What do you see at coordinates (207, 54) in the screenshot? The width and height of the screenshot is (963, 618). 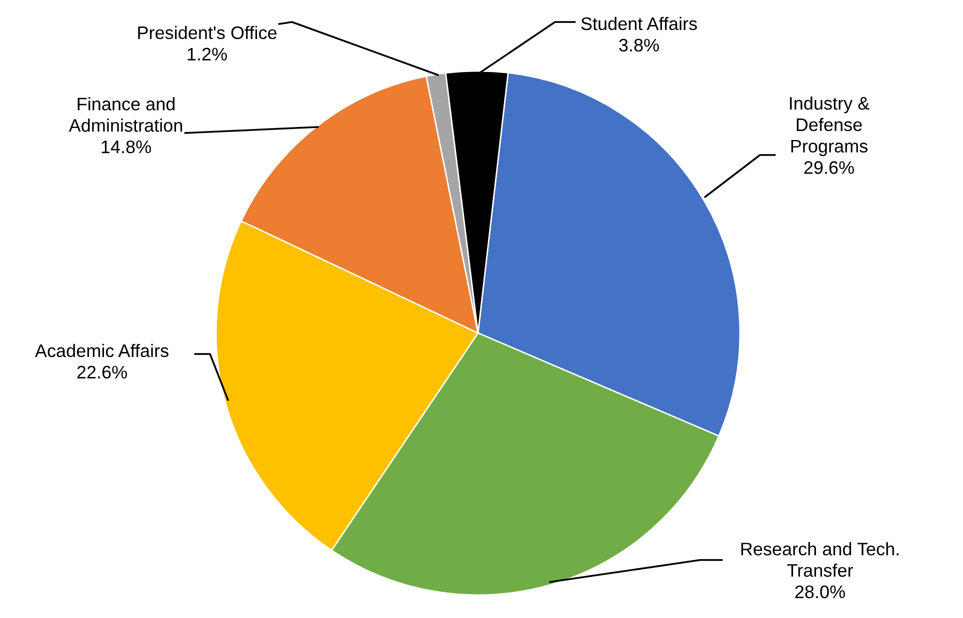 I see `data-label: 1.2%` at bounding box center [207, 54].